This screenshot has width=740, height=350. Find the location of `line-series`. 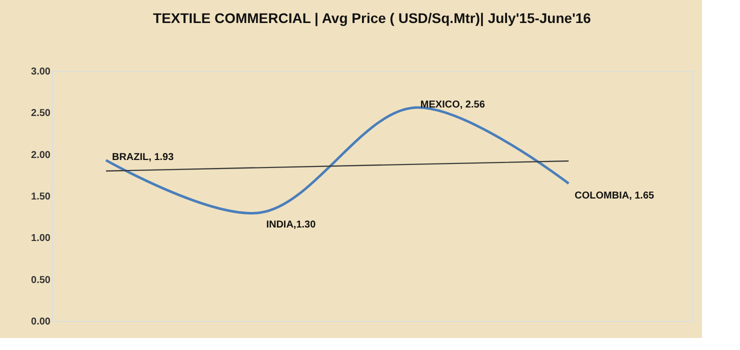

line-series is located at coordinates (337, 166).